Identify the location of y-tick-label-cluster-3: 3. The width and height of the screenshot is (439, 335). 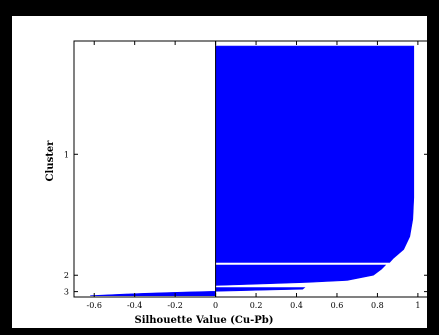
(66, 292).